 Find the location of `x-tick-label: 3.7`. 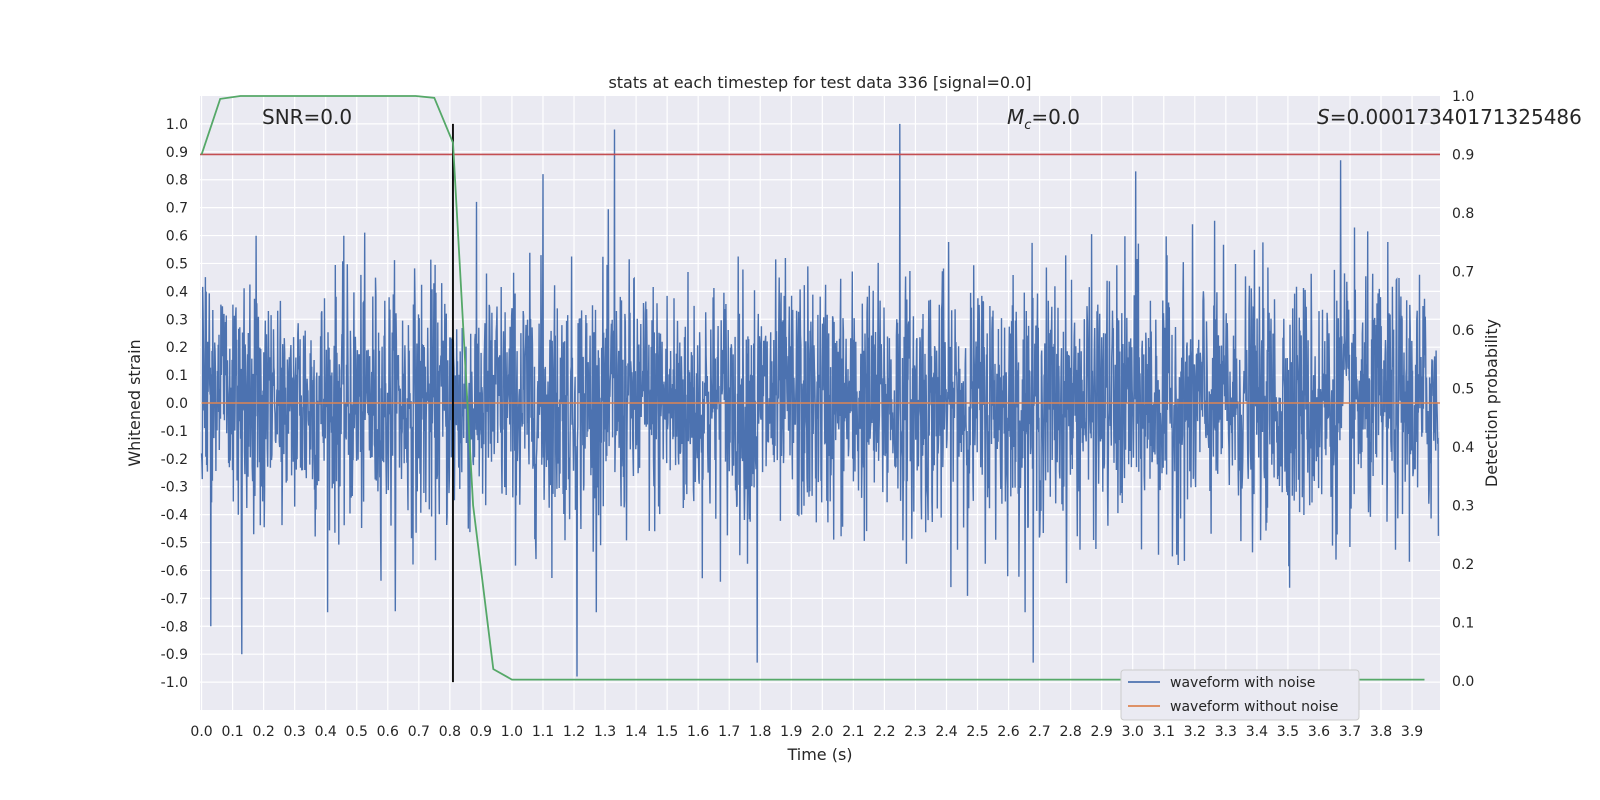

x-tick-label: 3.7 is located at coordinates (1350, 732).